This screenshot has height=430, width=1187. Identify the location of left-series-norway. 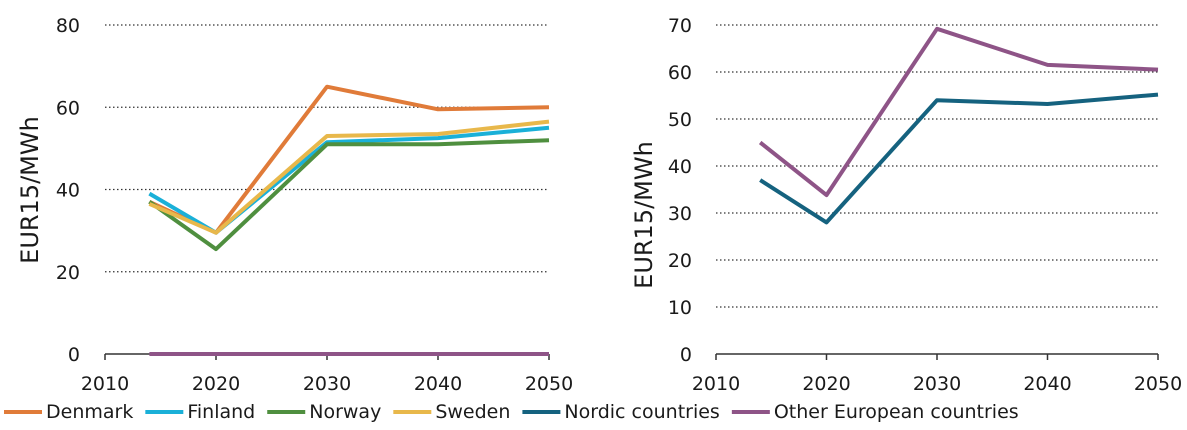
(349, 195).